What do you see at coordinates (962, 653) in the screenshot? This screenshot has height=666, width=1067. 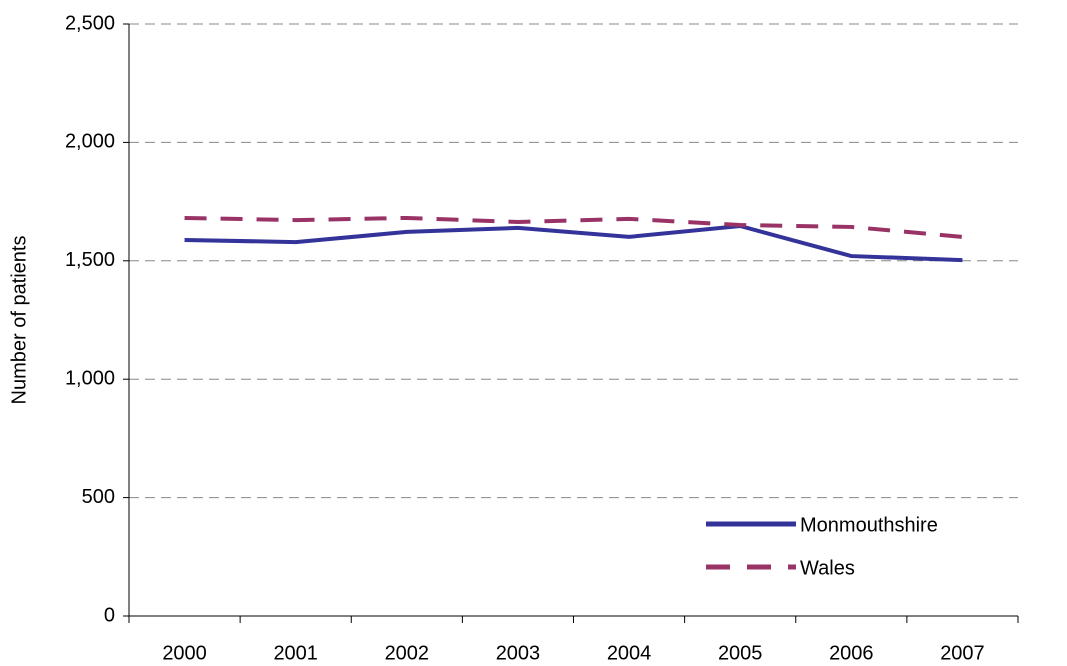 I see `x-tick-label: 2007` at bounding box center [962, 653].